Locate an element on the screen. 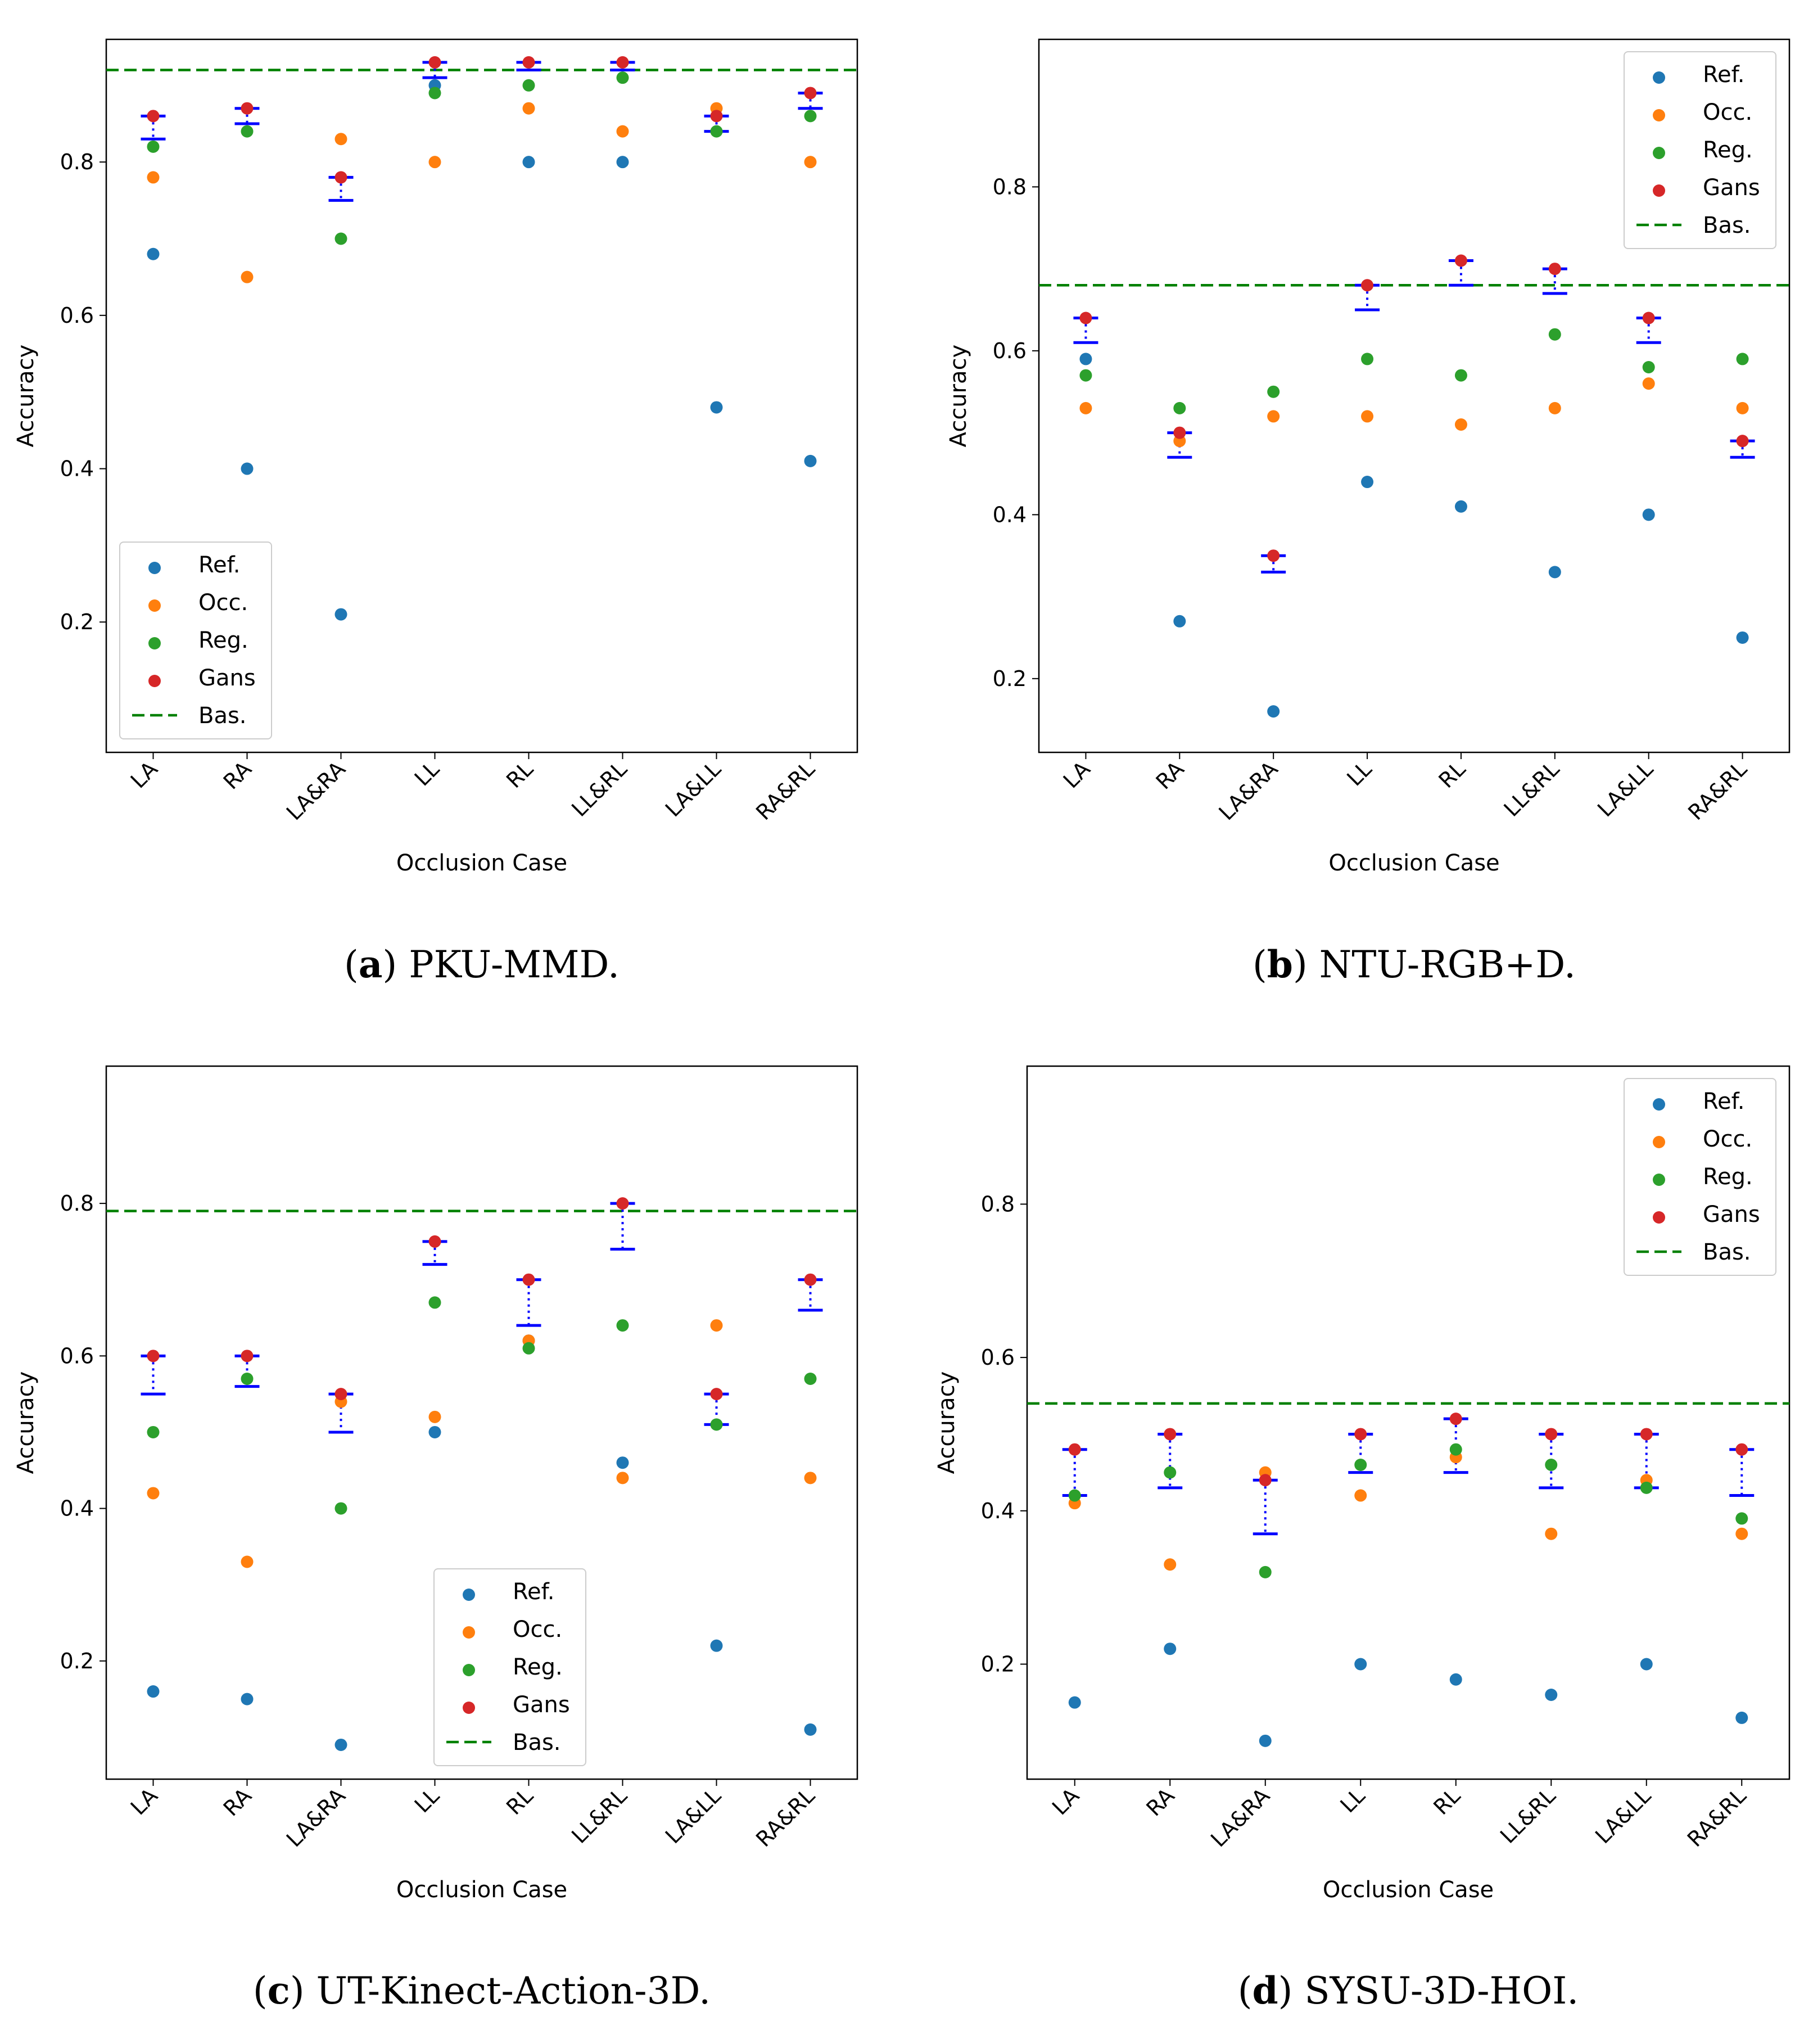 This screenshot has height=2044, width=1813. plot-frame is located at coordinates (1408, 1423).